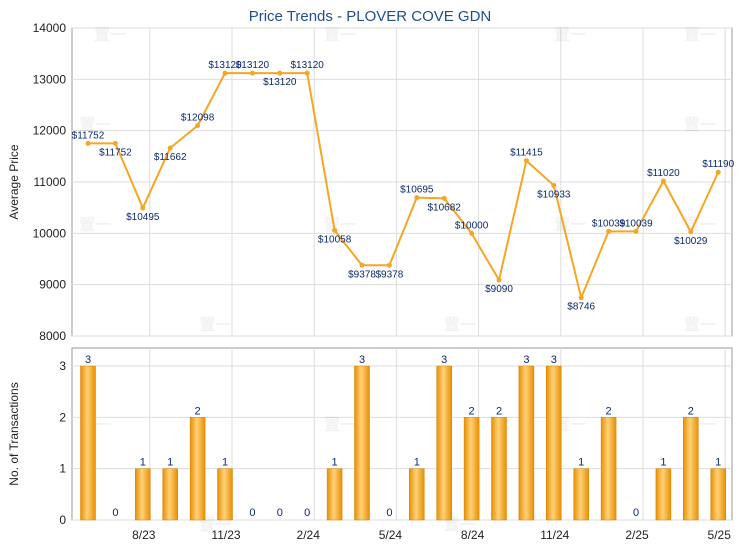  I want to click on price-data-label: $10495, so click(143, 217).